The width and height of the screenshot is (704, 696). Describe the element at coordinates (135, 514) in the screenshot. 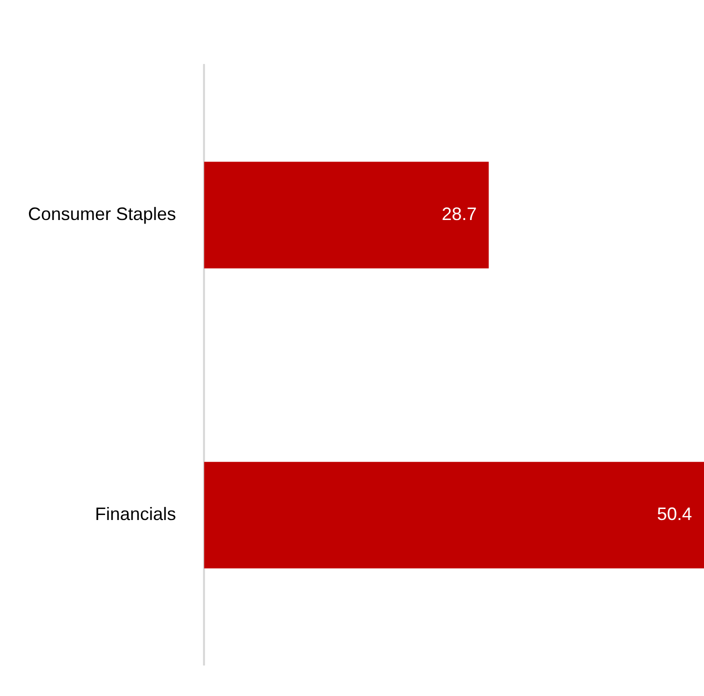

I see `y-tick-label: Financials` at that location.